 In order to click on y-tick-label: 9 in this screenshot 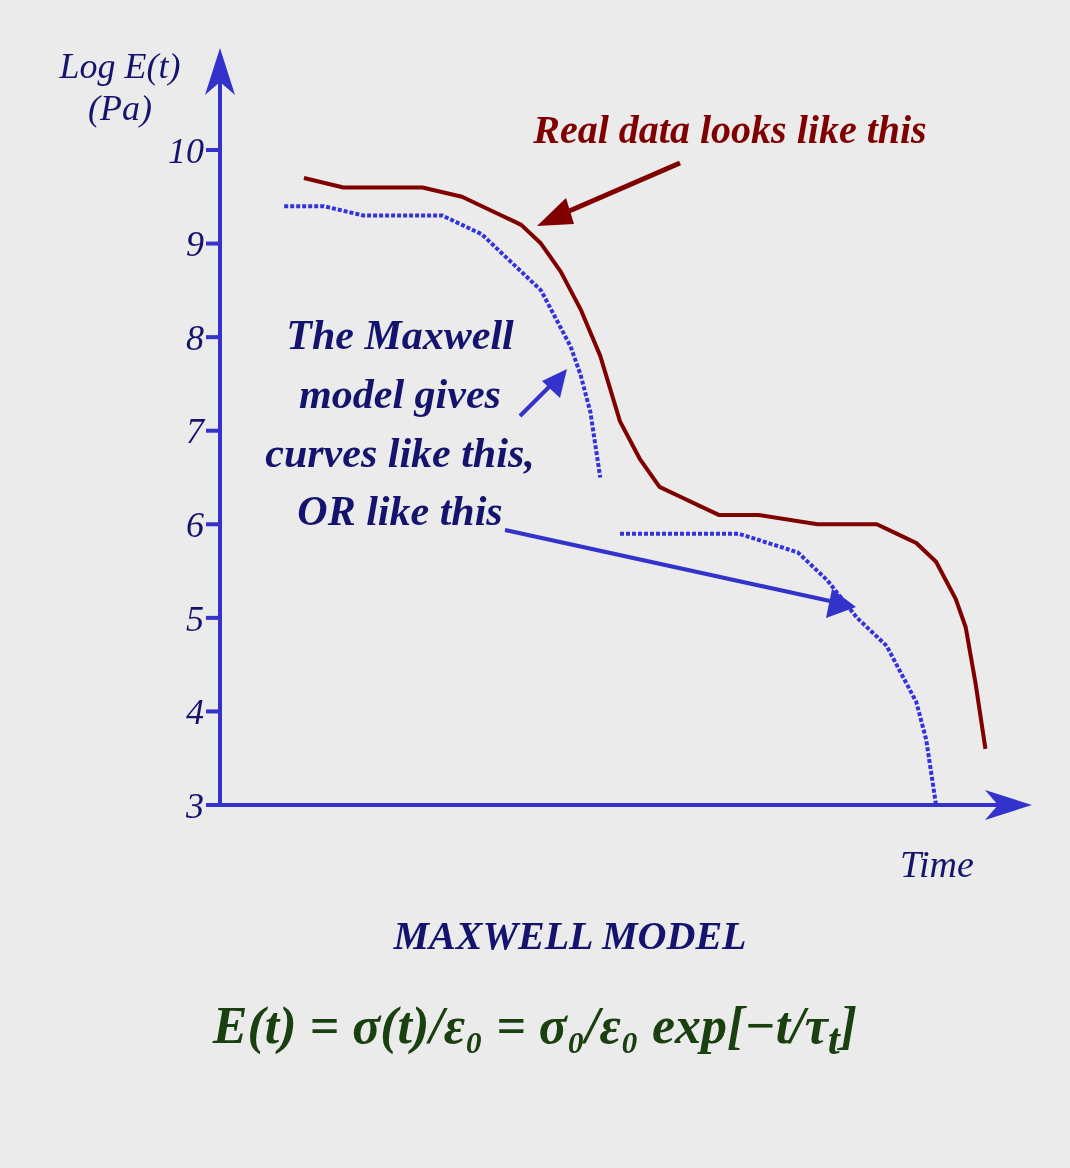, I will do `click(195, 244)`.